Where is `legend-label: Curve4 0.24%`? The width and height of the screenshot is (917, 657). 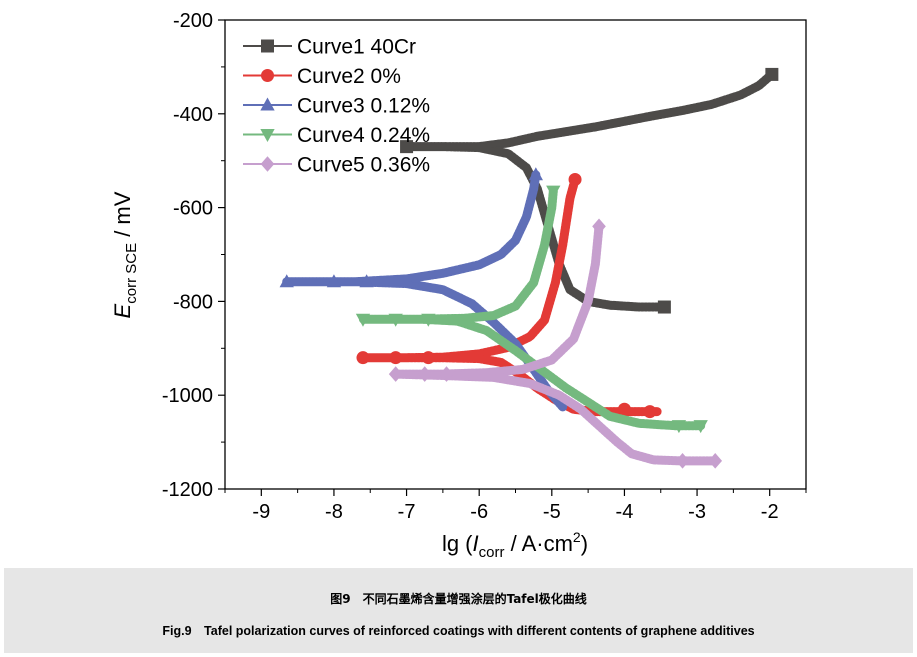
legend-label: Curve4 0.24% is located at coordinates (363, 135).